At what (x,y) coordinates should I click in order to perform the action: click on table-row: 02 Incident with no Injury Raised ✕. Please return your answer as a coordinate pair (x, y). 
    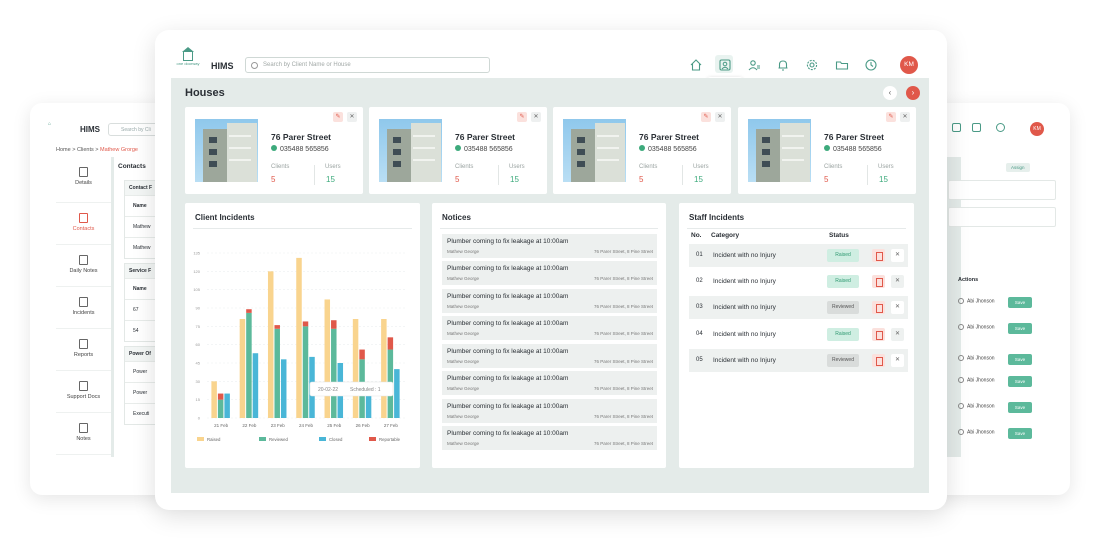
    Looking at the image, I should click on (798, 281).